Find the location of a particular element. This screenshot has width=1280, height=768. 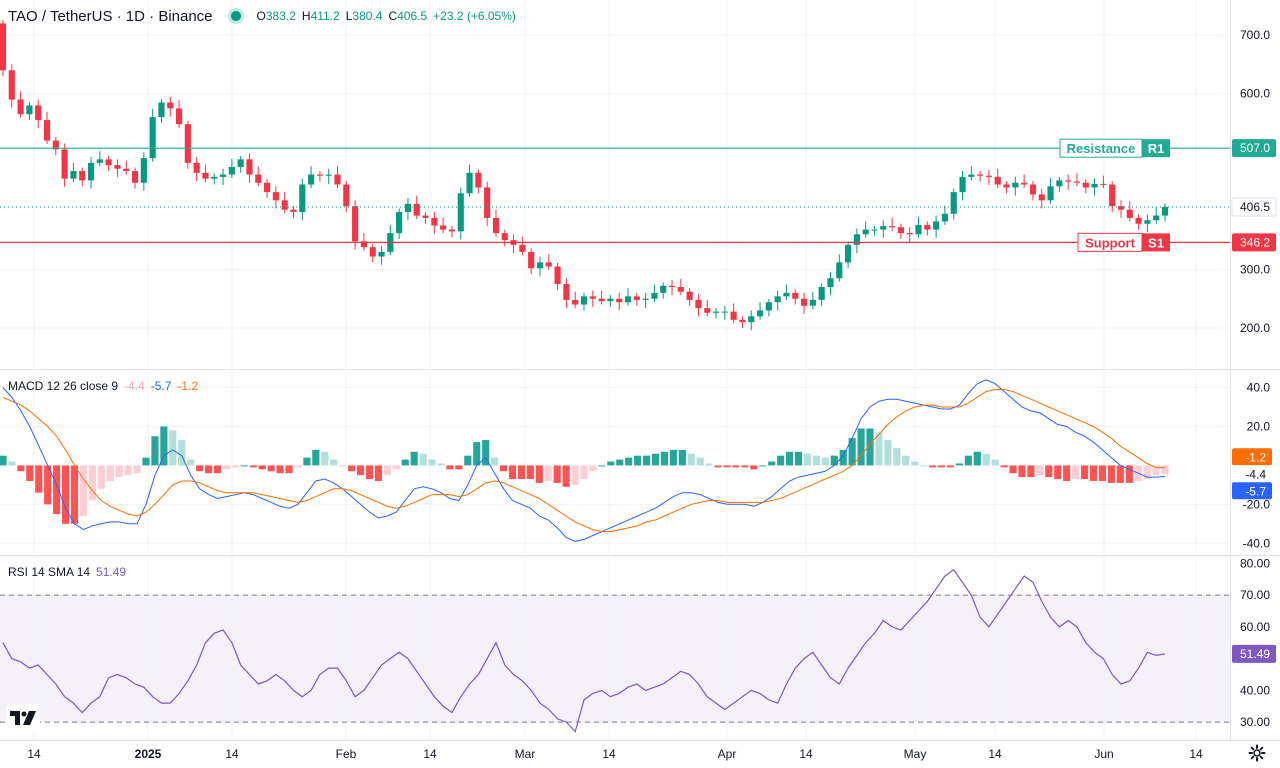

macd-legend: MACD 12 26 close 9 -4.4 -5.7 -1.2 is located at coordinates (103, 386).